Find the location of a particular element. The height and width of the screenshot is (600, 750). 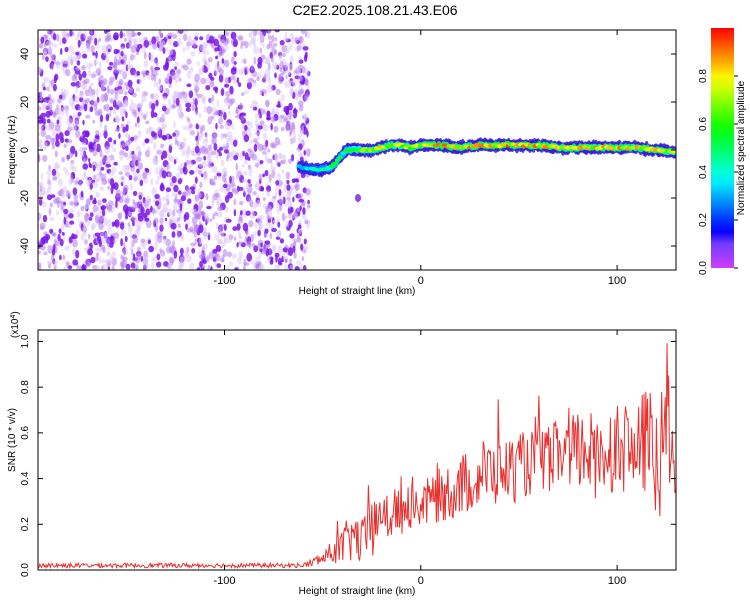

x-tick-label: 100 is located at coordinates (617, 281).